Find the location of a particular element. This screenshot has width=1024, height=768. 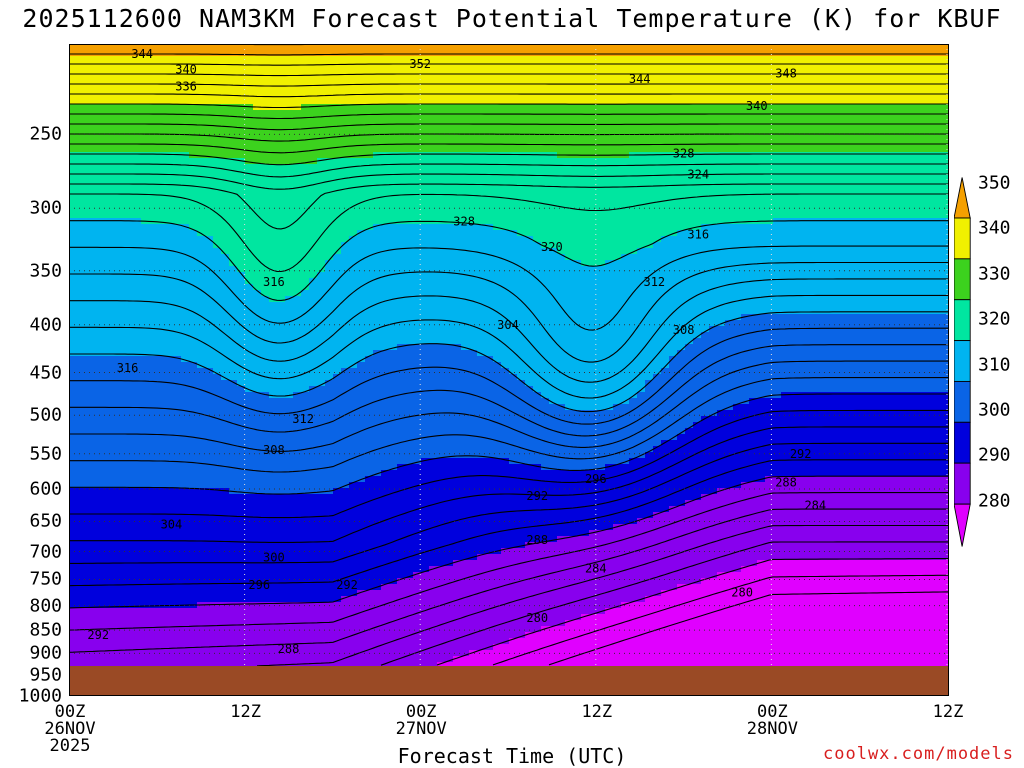

contour-label: 344 is located at coordinates (640, 79).